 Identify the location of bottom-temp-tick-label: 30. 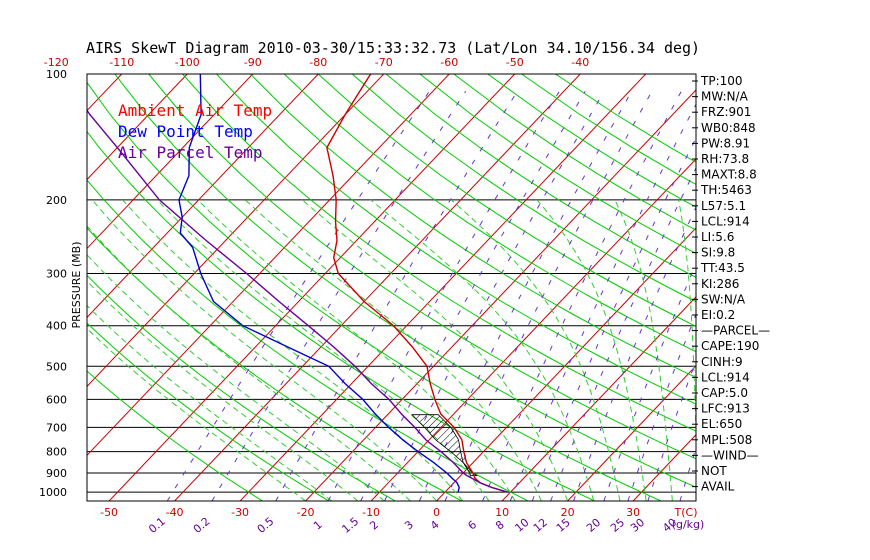
(633, 512).